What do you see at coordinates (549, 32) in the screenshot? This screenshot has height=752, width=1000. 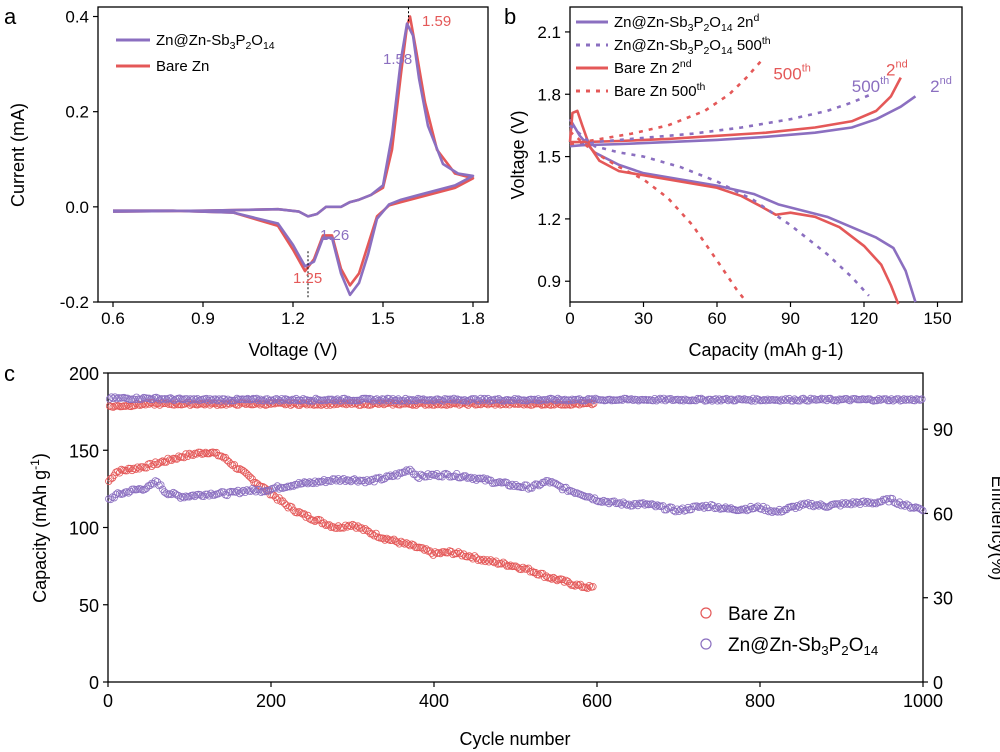 I see `panel-b-ytick-label: 2.1` at bounding box center [549, 32].